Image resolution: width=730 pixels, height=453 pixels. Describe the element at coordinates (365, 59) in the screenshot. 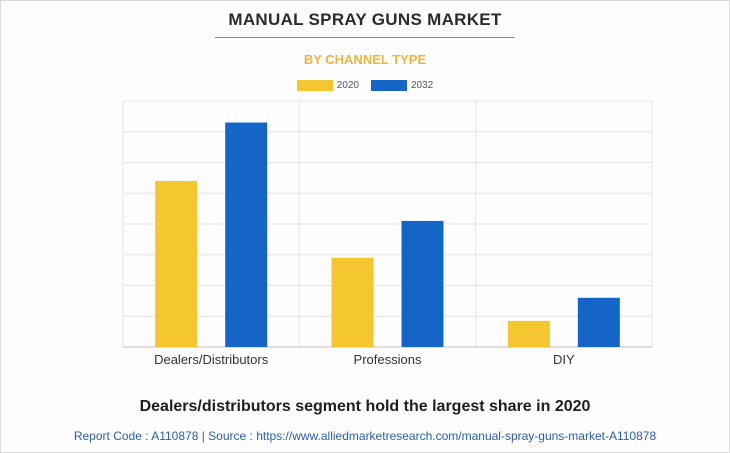

I see `chart-subtitle: BY CHANNEL TYPE` at that location.